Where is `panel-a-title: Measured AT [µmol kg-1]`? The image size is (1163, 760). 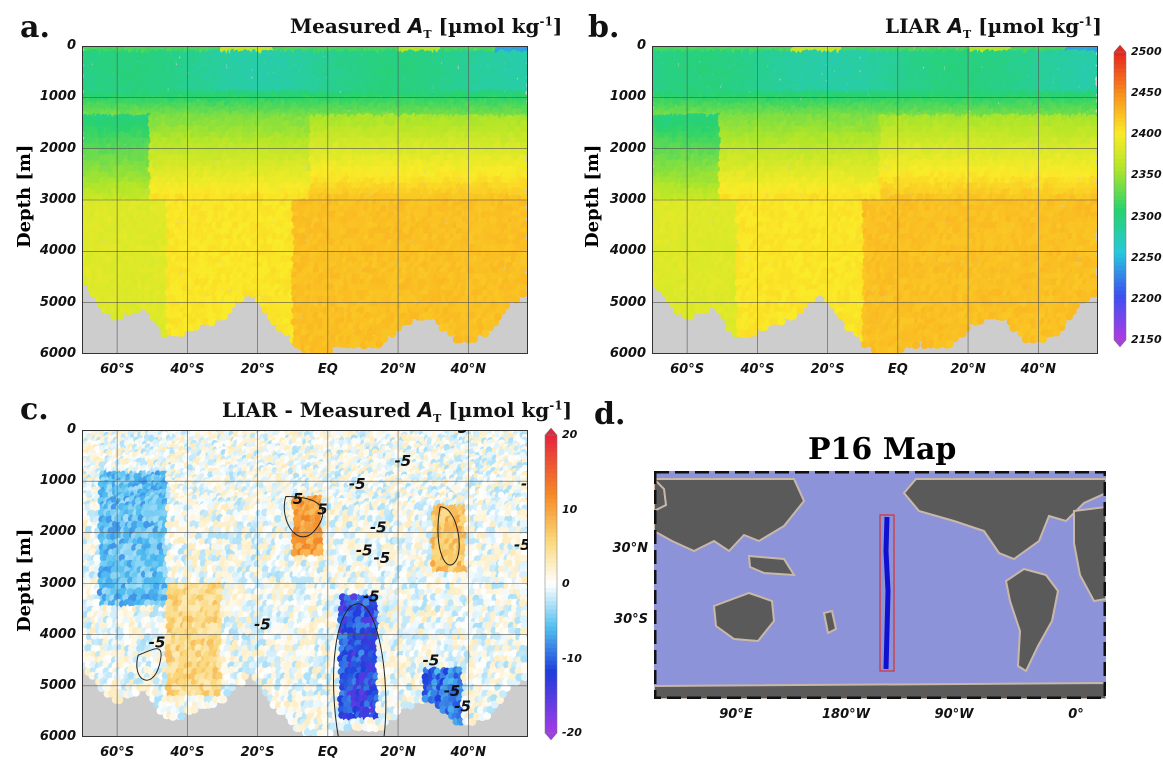
panel-a-title: Measured AT [µmol kg-1] is located at coordinates (426, 27).